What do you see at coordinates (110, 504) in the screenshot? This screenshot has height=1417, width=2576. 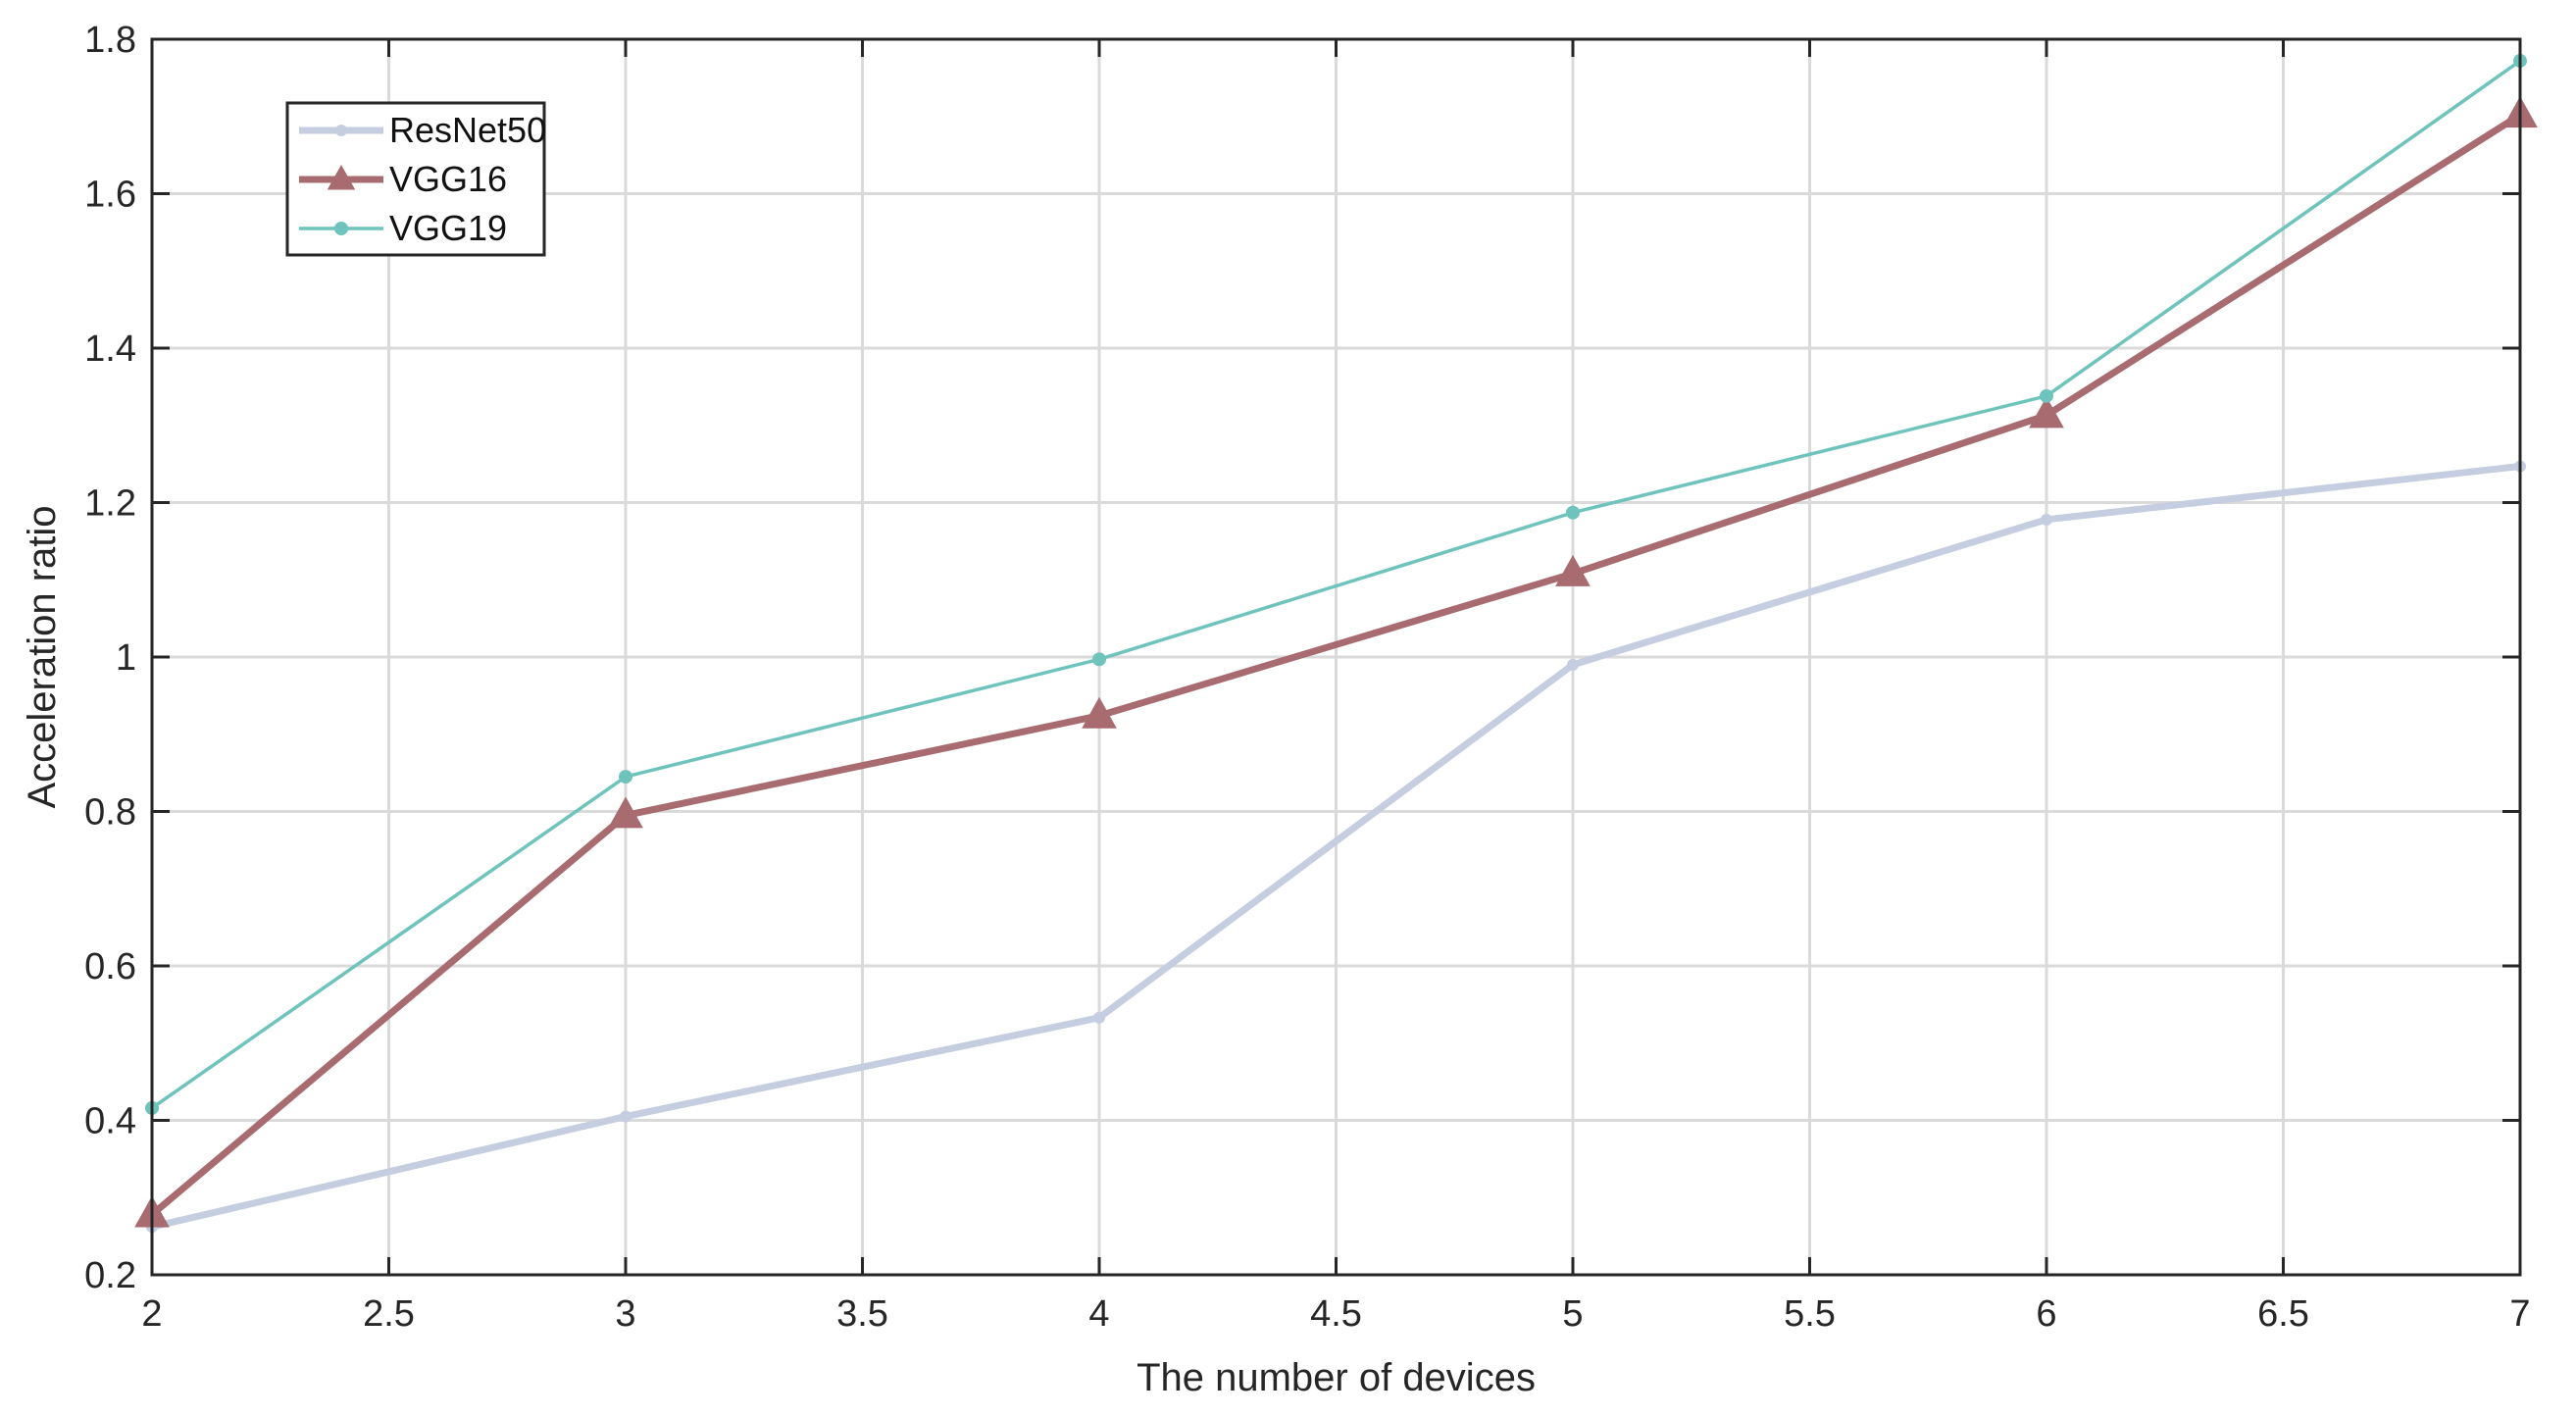 I see `y-tick-label: 1.2` at bounding box center [110, 504].